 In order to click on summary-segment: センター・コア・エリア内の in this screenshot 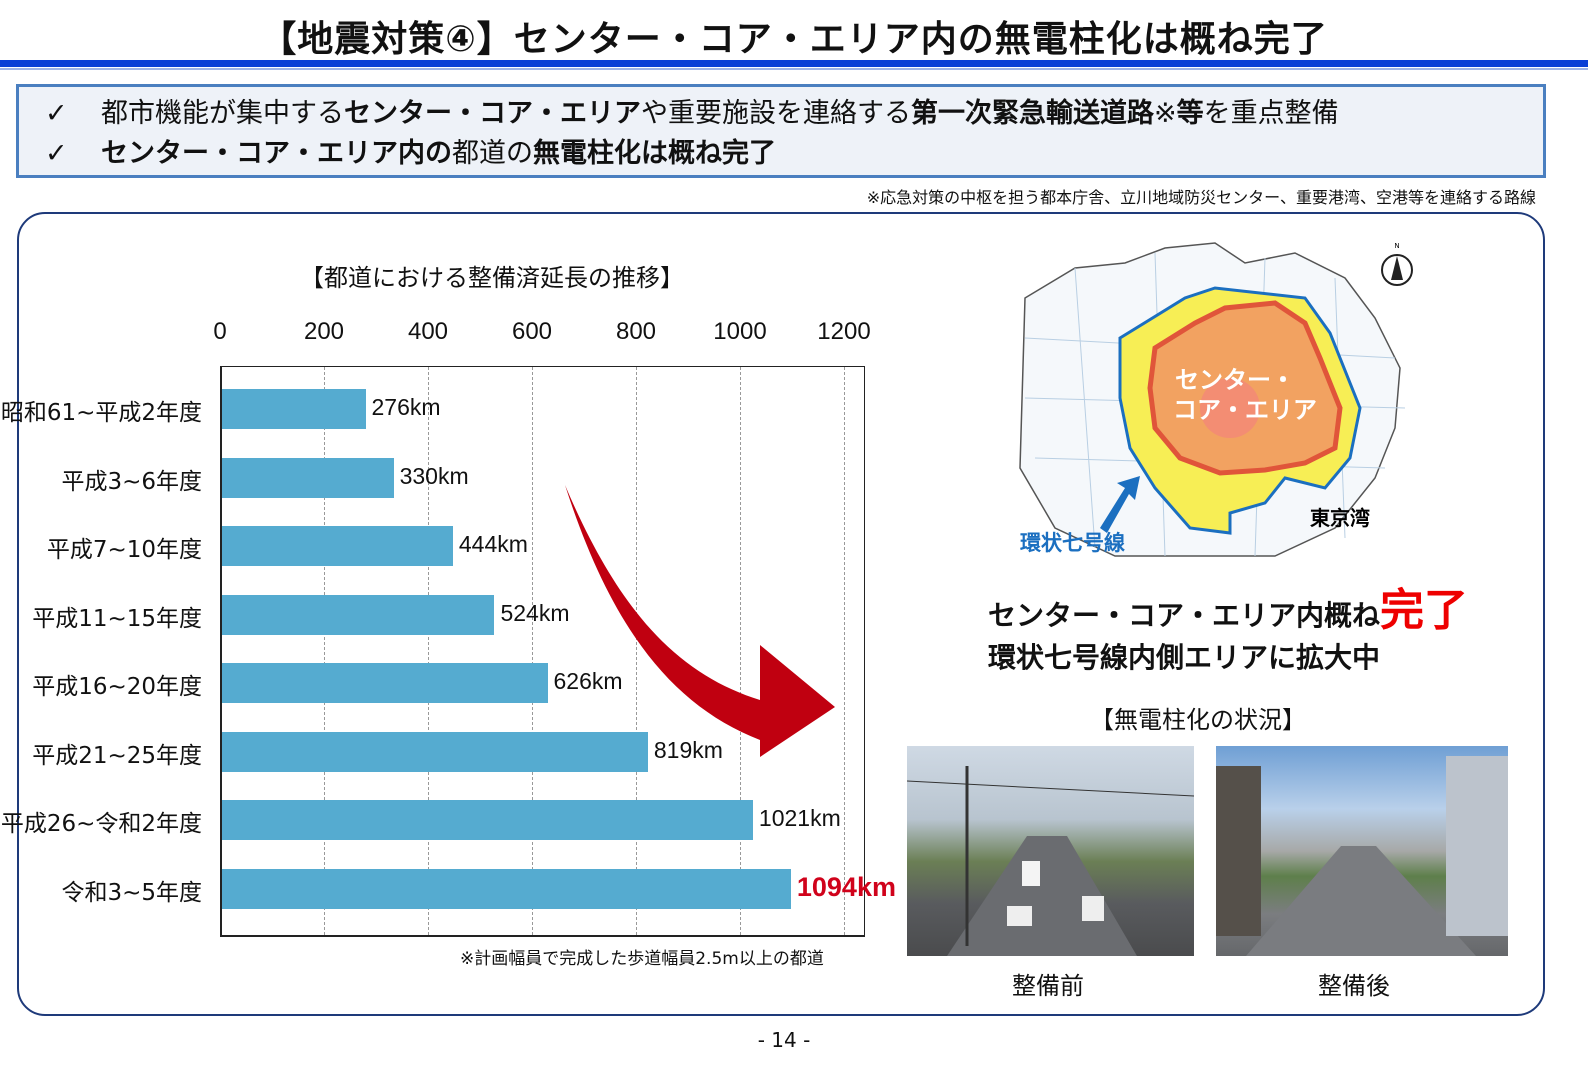, I will do `click(276, 153)`.